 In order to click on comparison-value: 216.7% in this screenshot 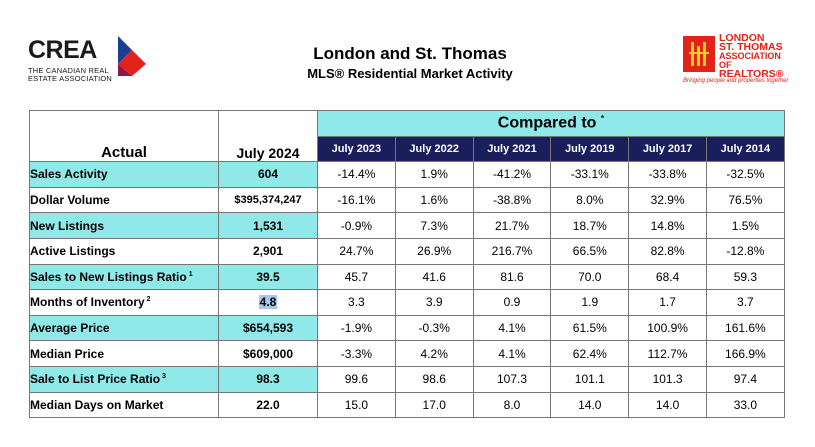, I will do `click(512, 251)`.